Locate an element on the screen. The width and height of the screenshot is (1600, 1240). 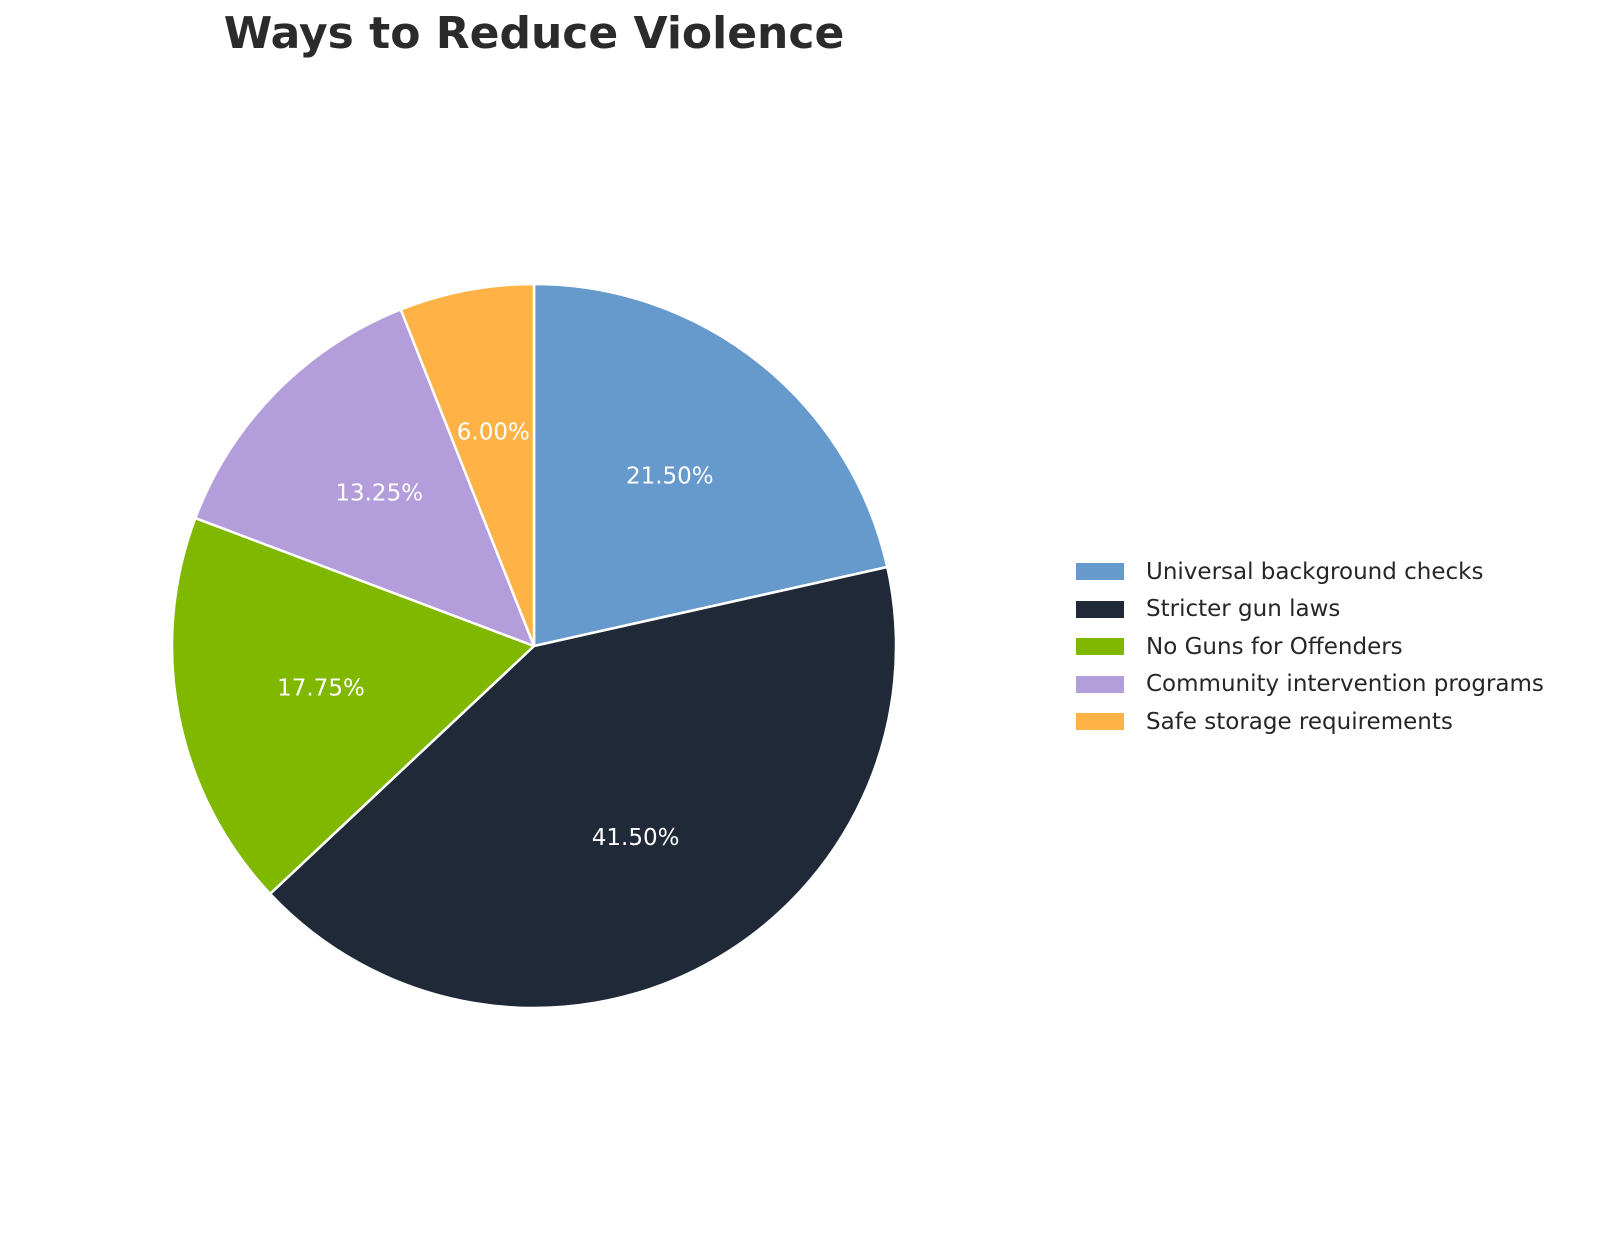
slice-percent-label: 13.25% is located at coordinates (379, 494).